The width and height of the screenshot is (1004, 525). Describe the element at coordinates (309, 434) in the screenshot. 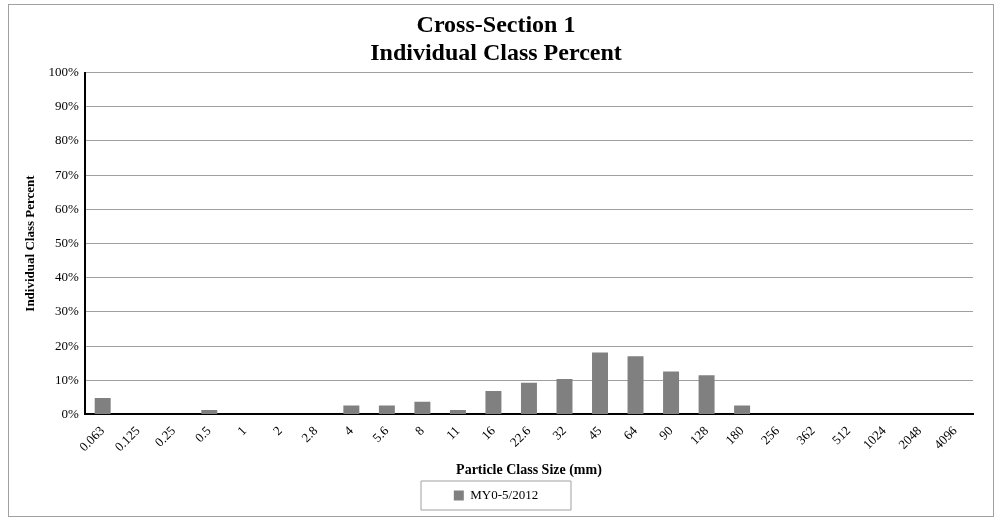

I see `x-tick-label: 2.8` at that location.